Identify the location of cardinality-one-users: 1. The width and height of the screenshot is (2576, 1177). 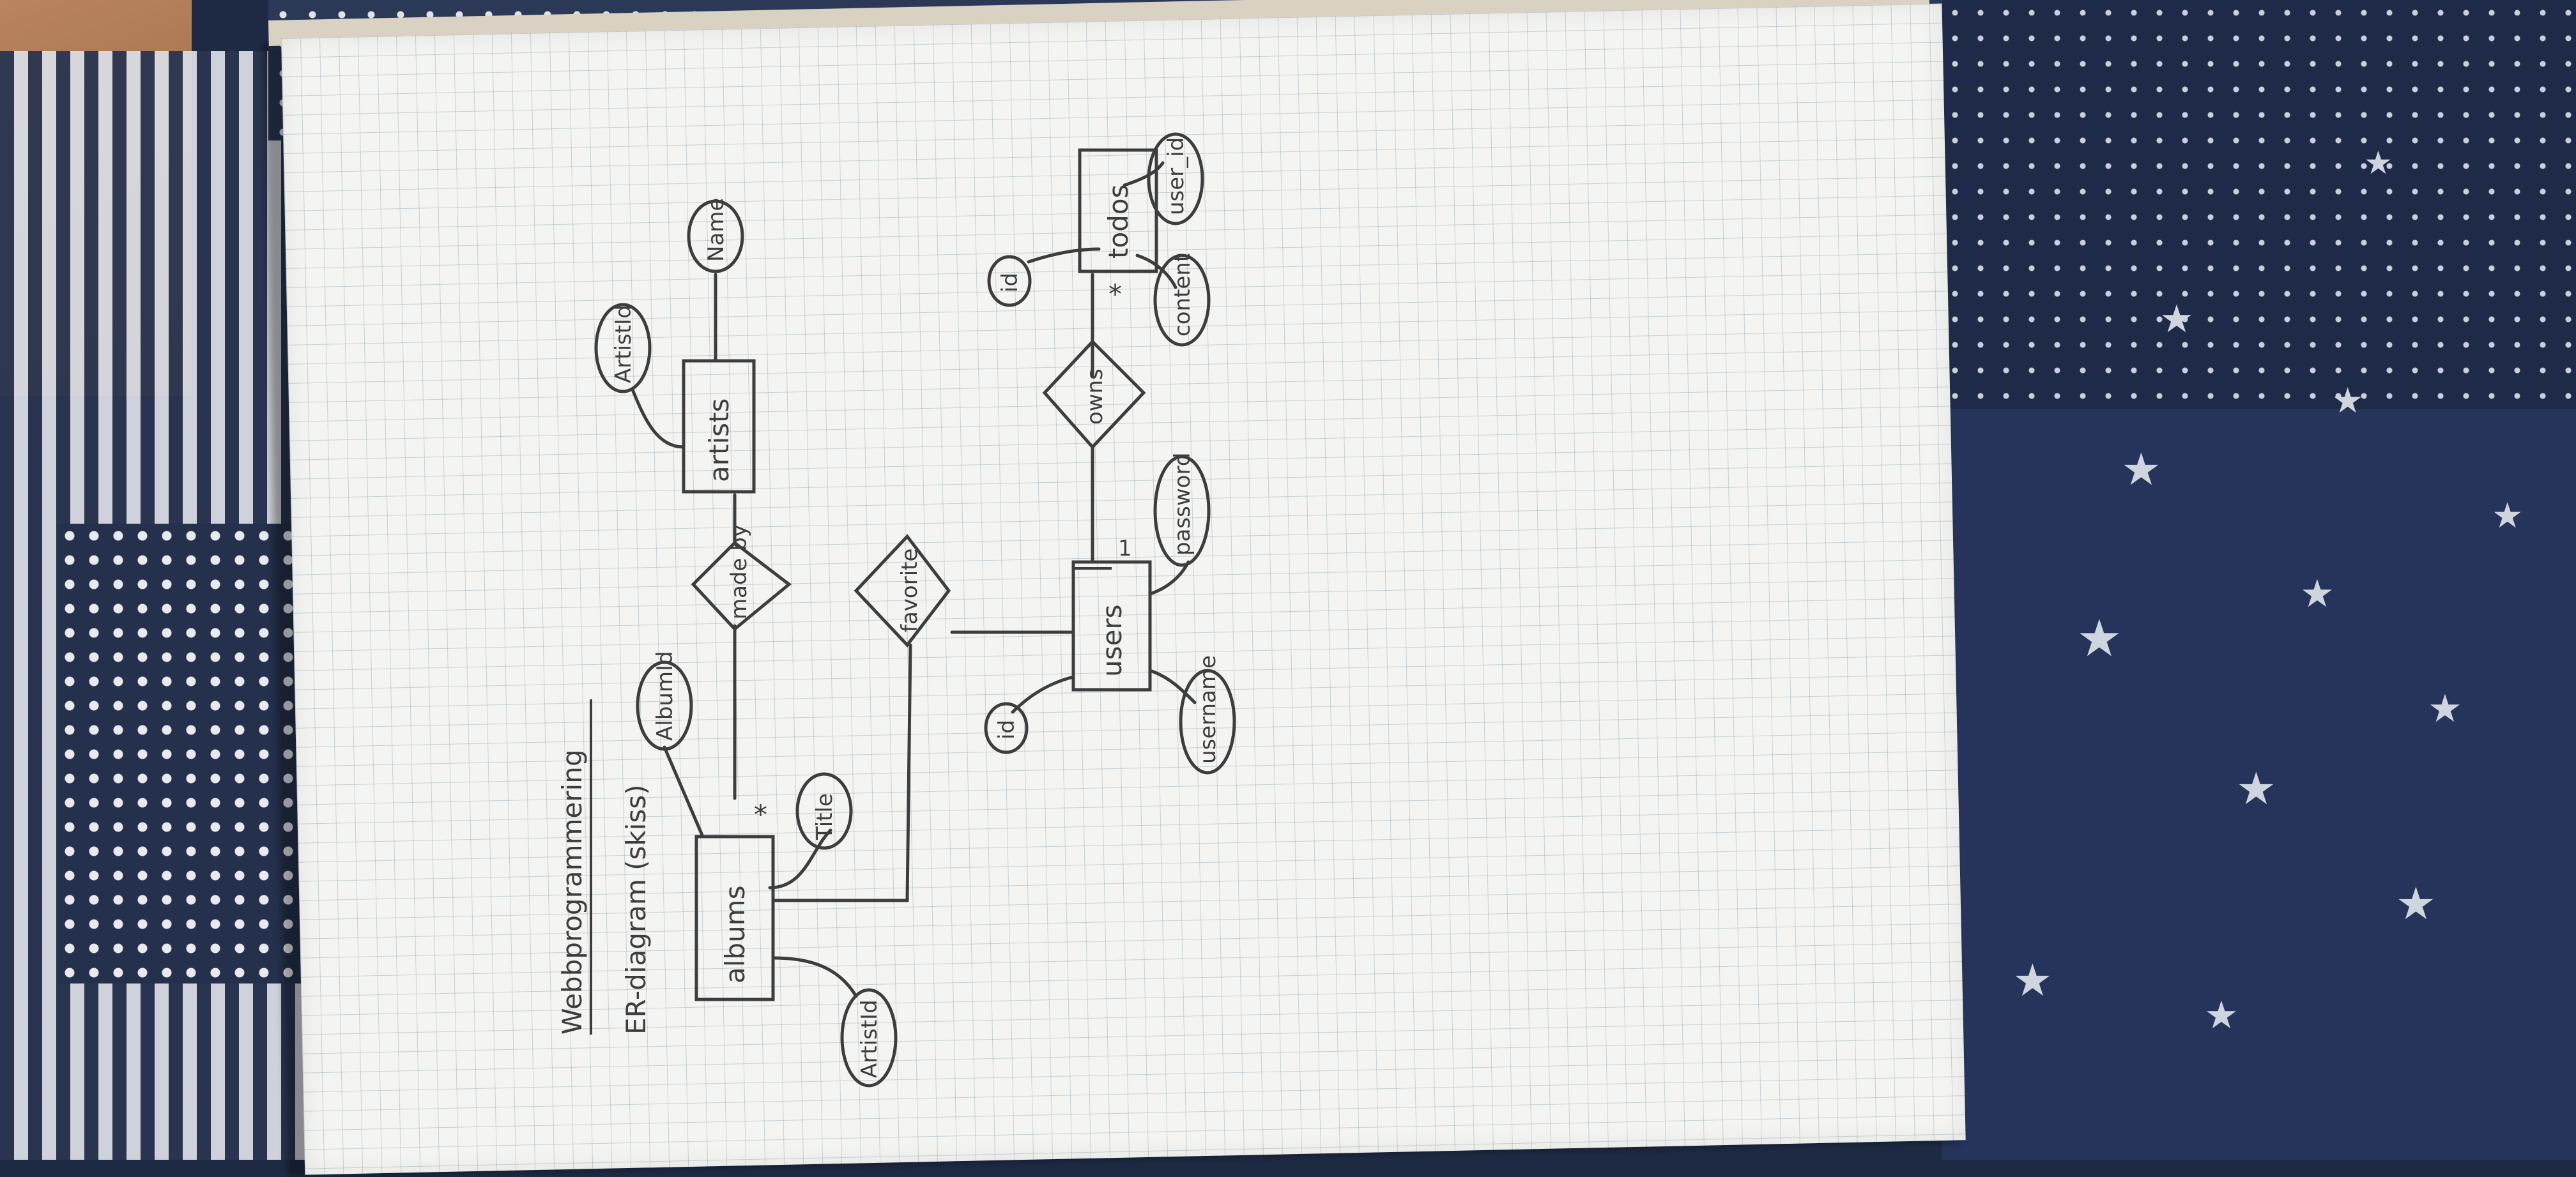
(1125, 548).